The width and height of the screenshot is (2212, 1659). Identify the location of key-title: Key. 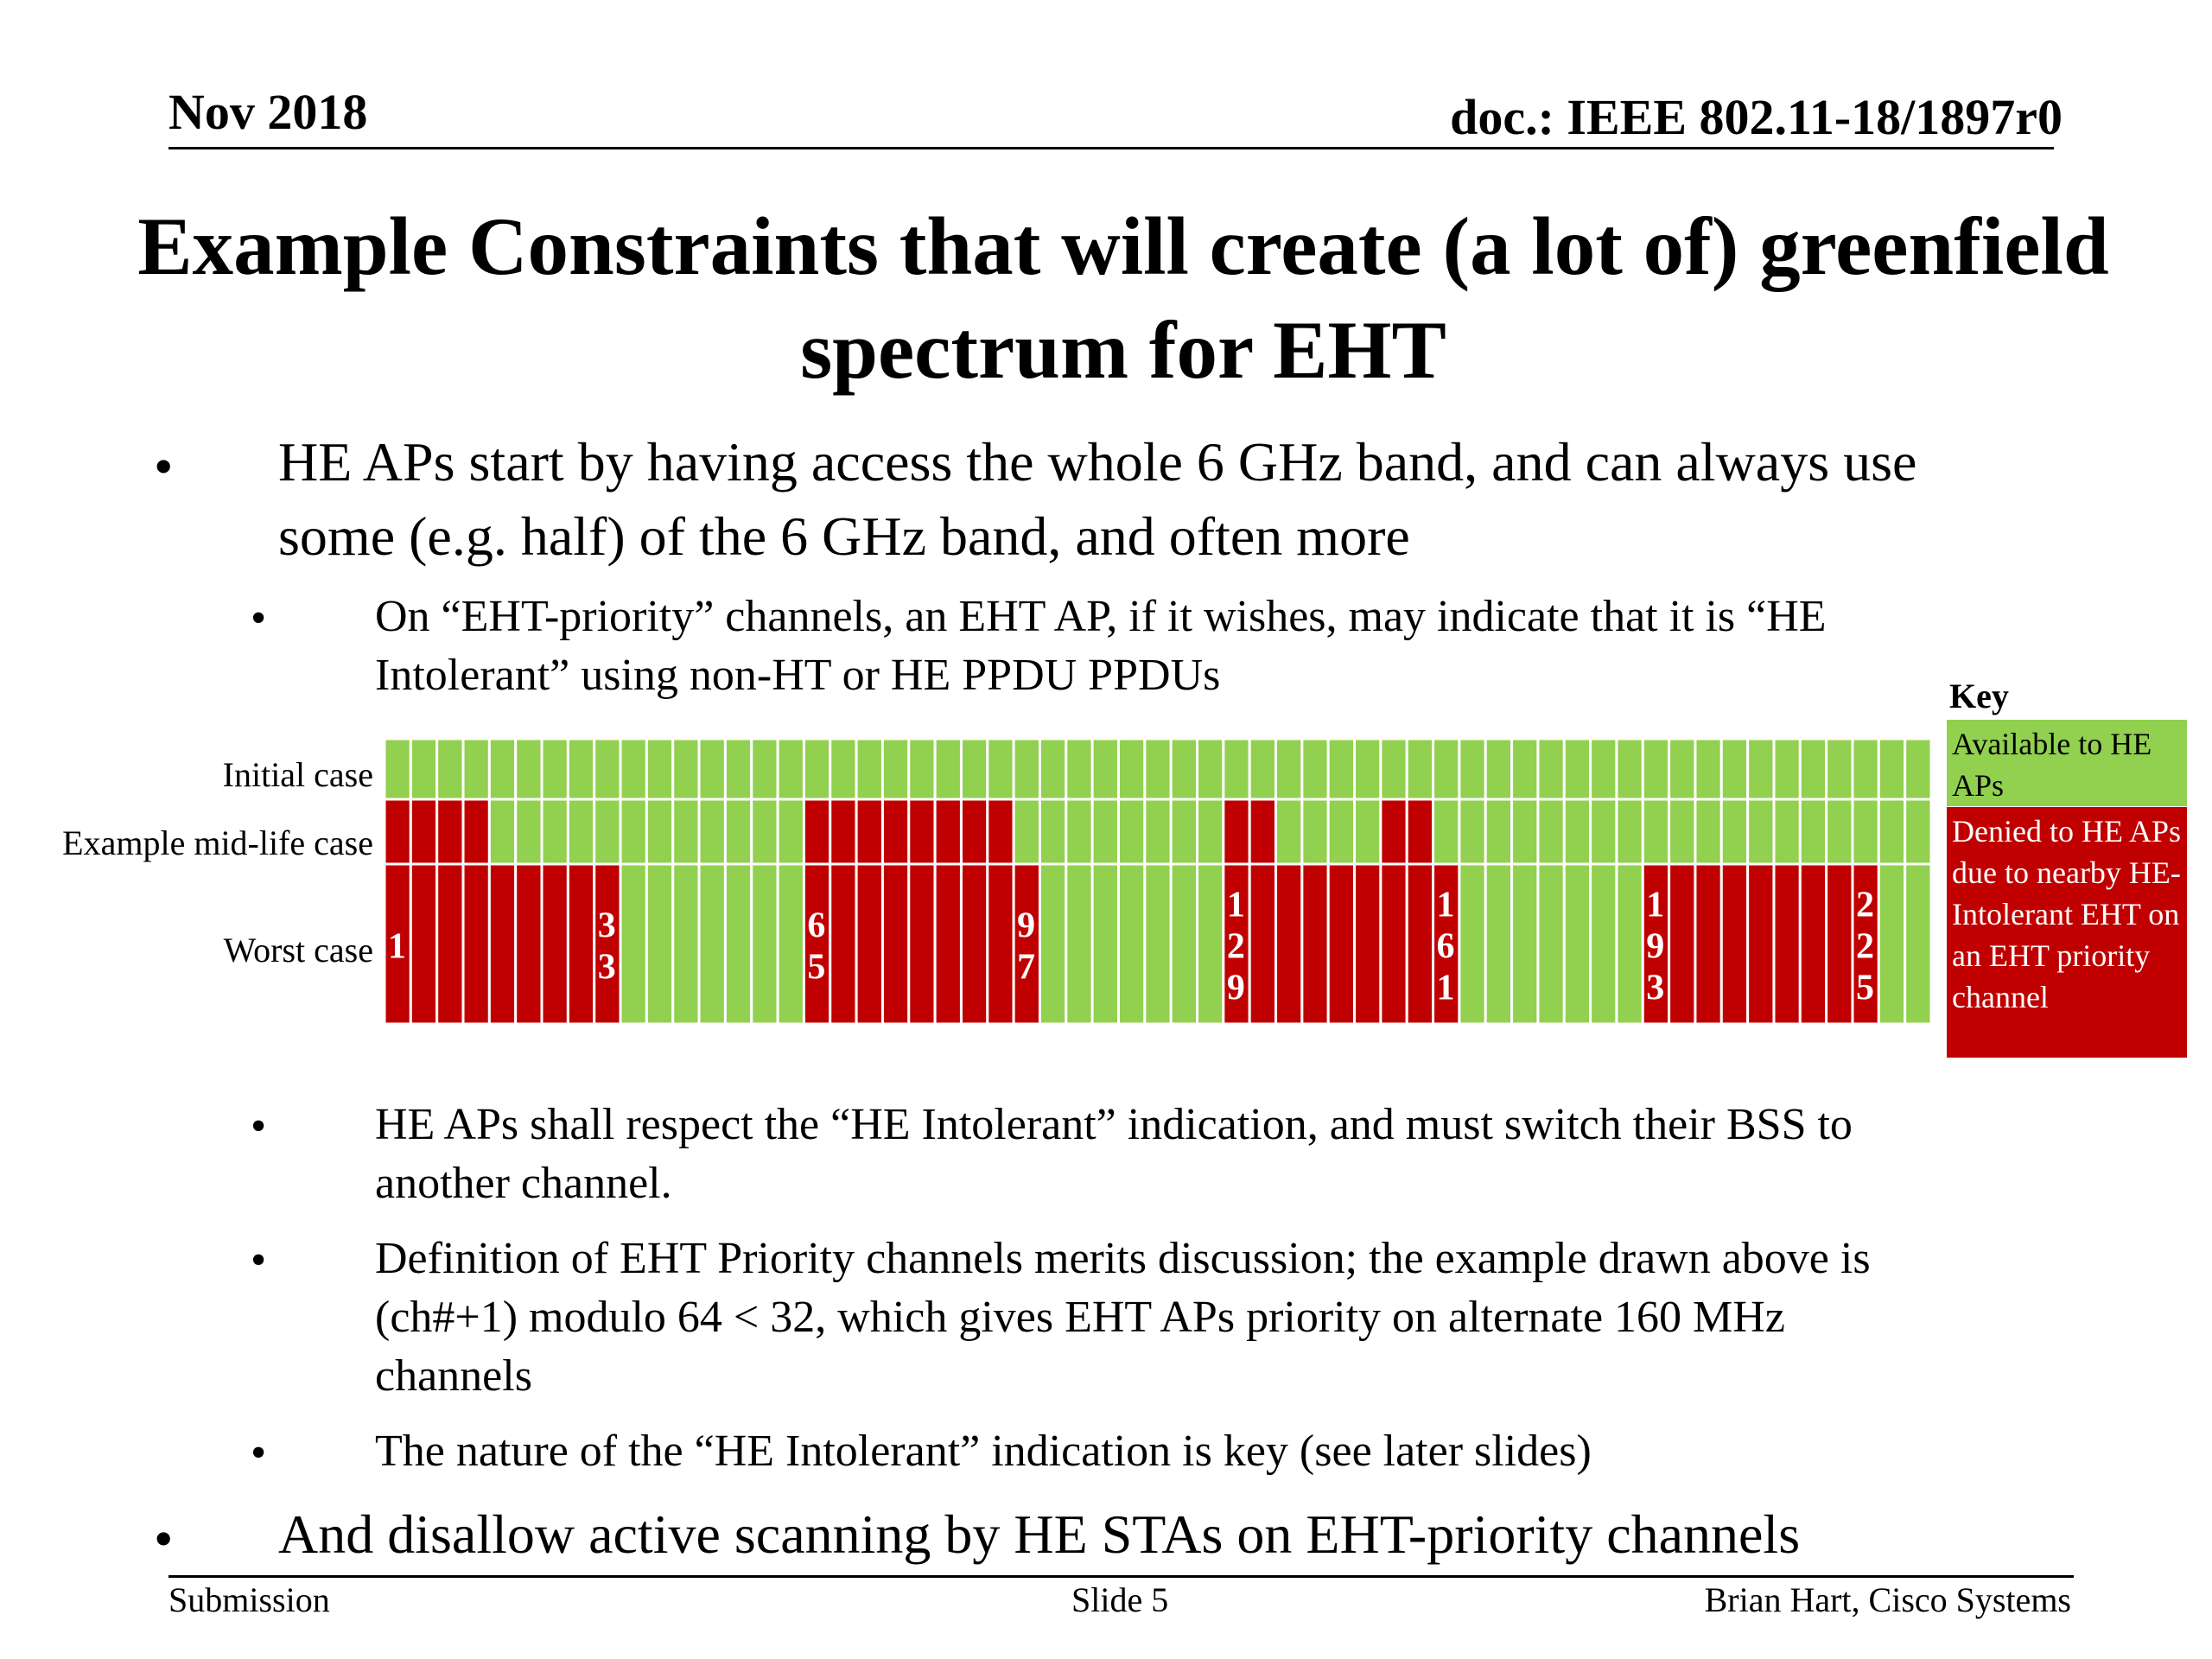
(1979, 696).